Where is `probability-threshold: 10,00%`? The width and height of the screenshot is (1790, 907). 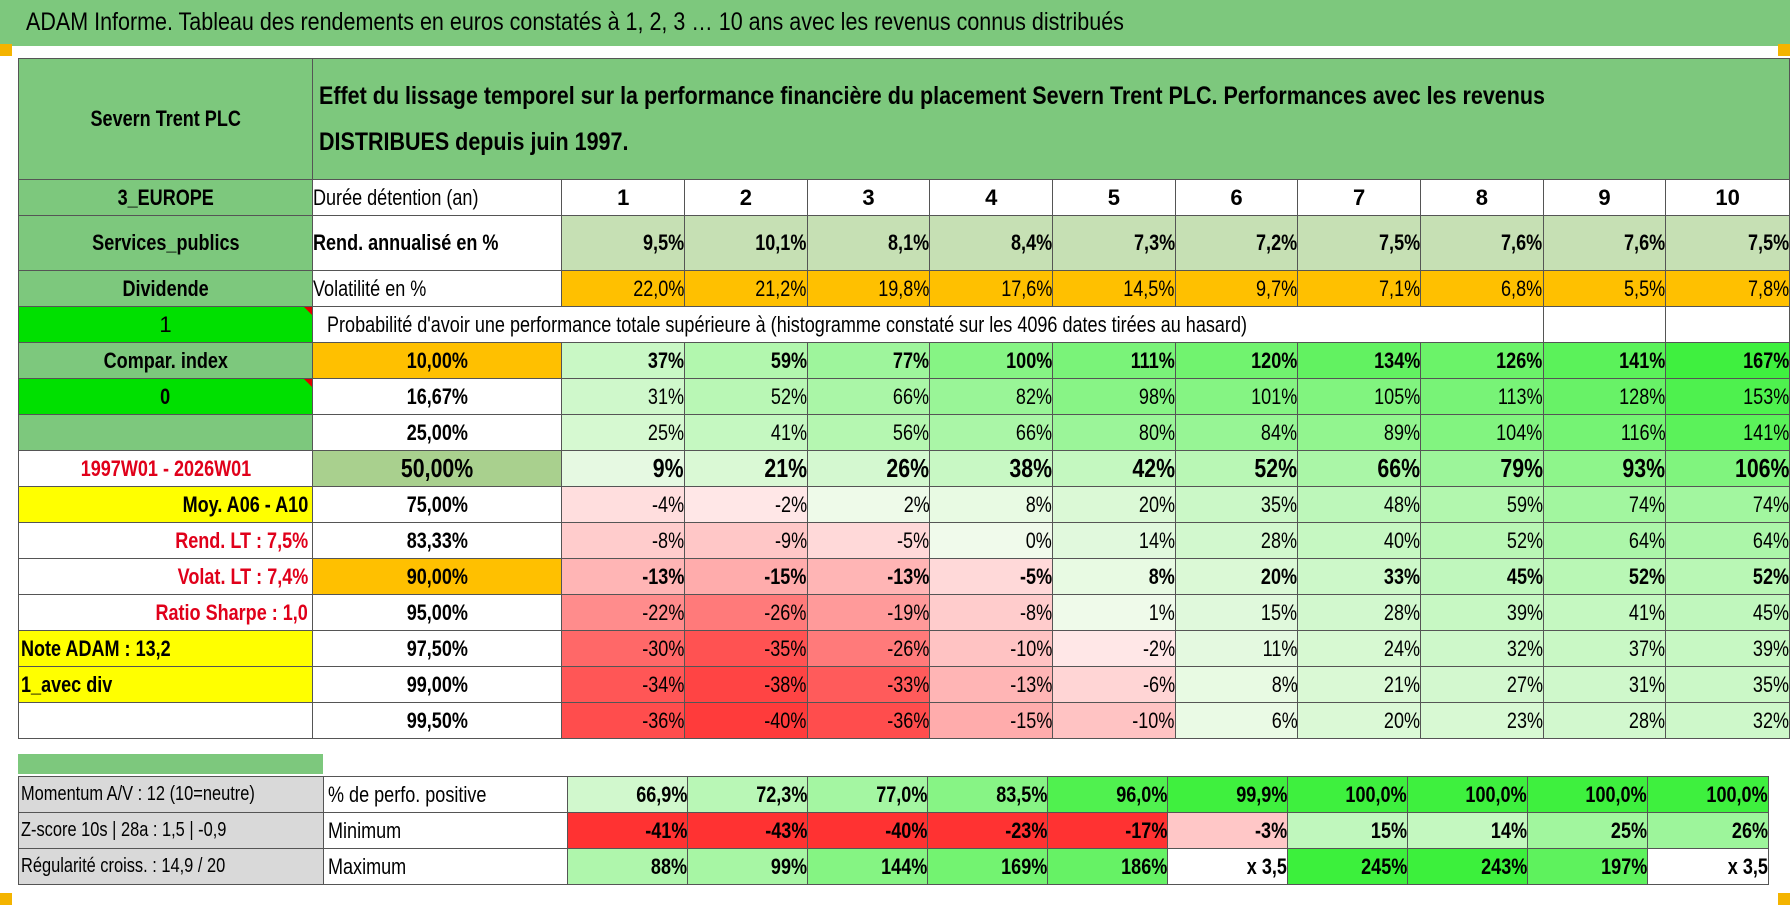
probability-threshold: 10,00% is located at coordinates (437, 360).